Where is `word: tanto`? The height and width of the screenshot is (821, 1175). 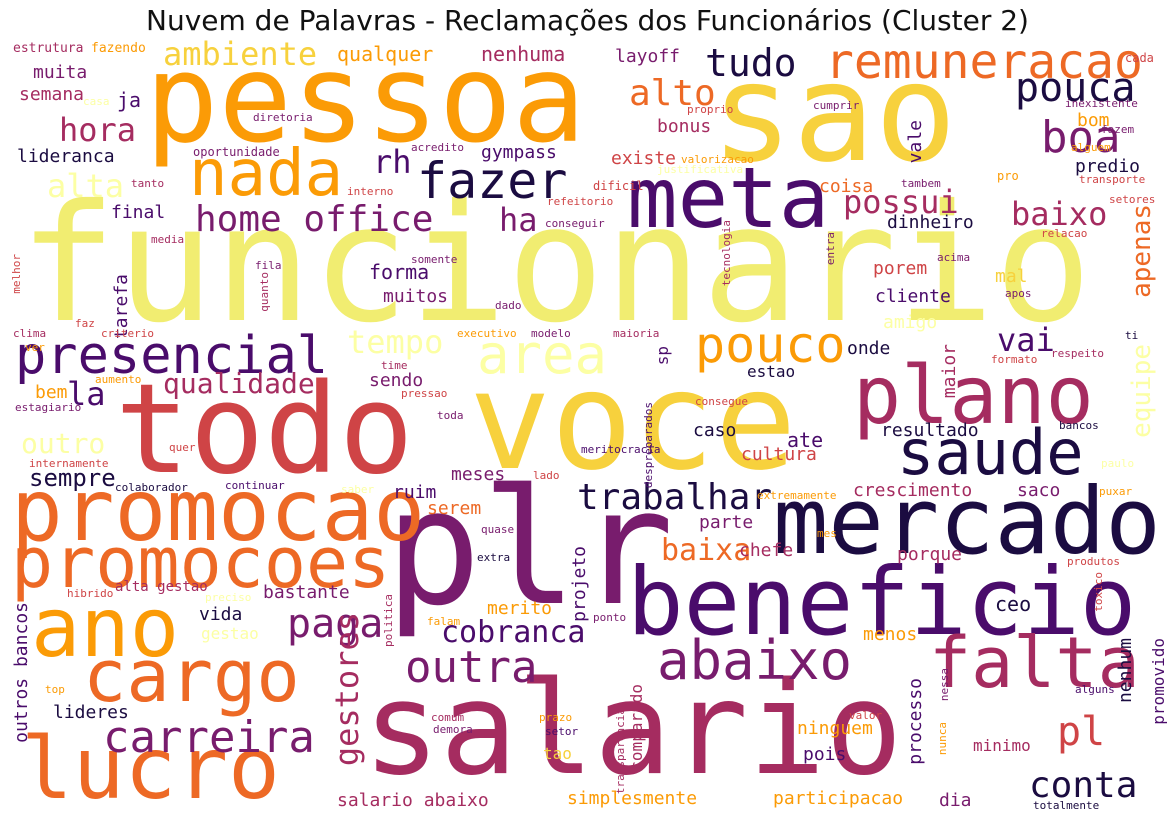 word: tanto is located at coordinates (148, 183).